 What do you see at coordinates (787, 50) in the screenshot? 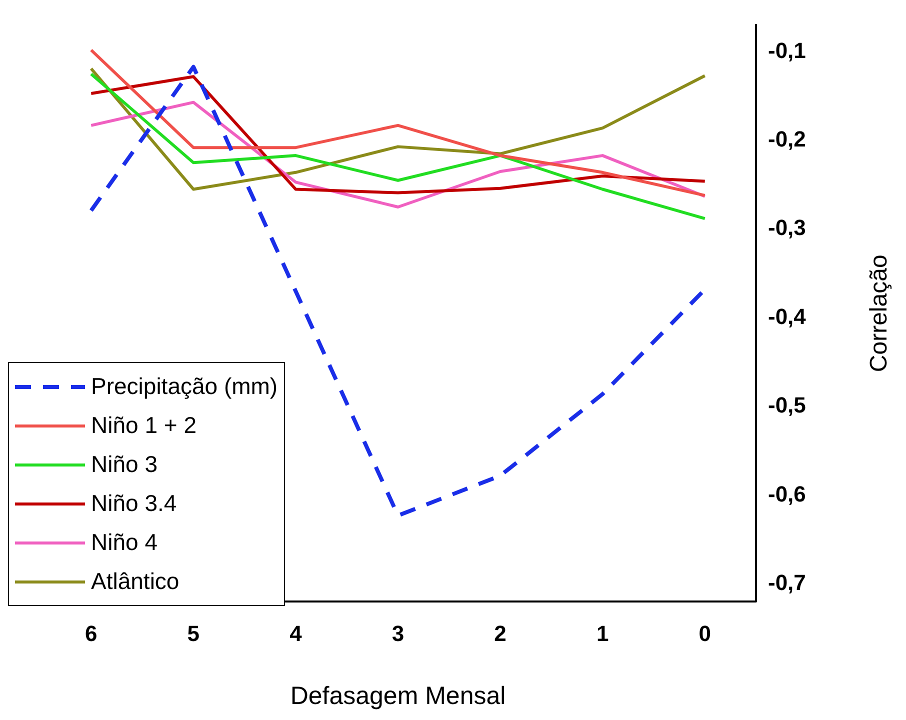
I see `y-tick-label: -0,1` at bounding box center [787, 50].